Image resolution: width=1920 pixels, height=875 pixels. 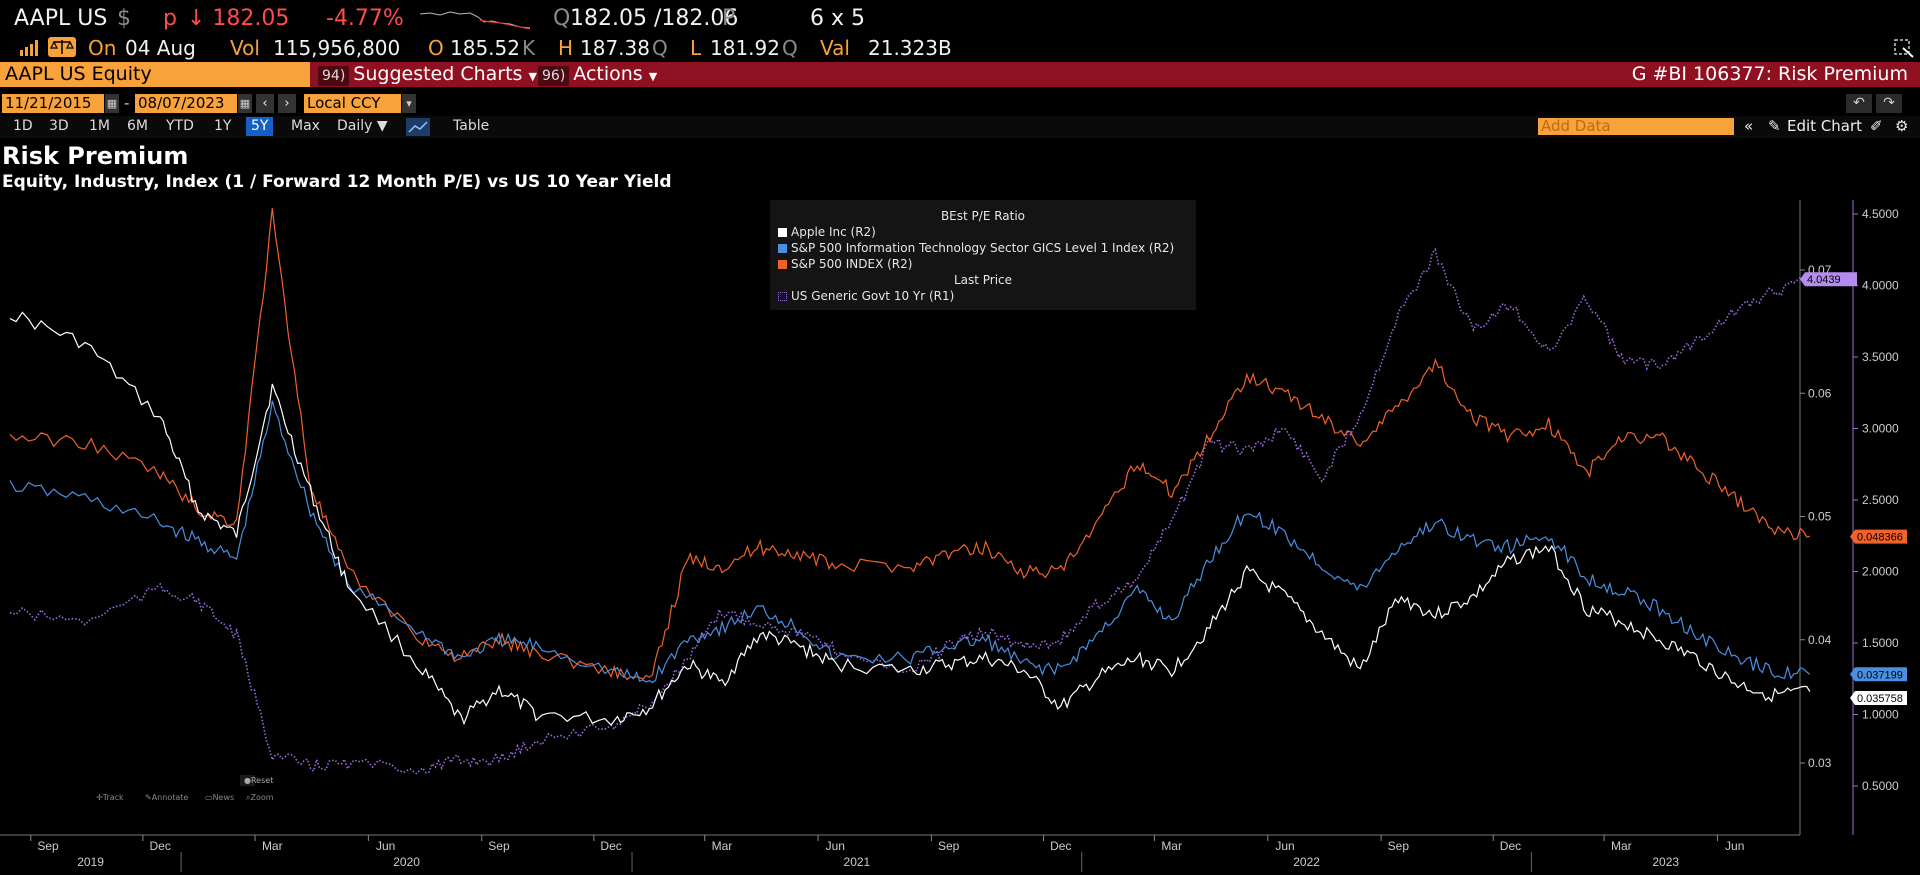 I want to click on suggested-charts-label: Suggested Charts, so click(x=438, y=74).